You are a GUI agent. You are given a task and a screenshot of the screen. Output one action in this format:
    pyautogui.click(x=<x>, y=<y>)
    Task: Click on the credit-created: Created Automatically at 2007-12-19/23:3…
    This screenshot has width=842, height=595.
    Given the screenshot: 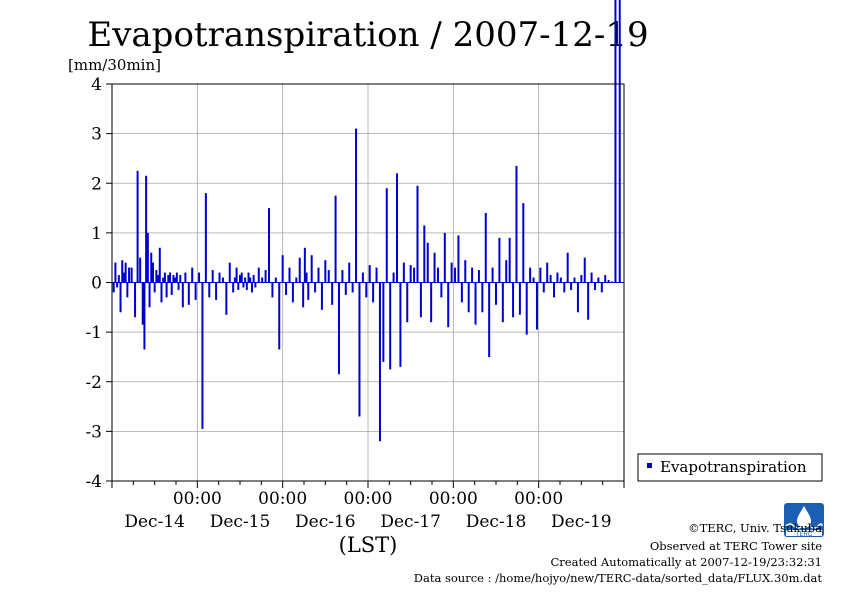 What is the action you would take?
    pyautogui.click(x=687, y=562)
    